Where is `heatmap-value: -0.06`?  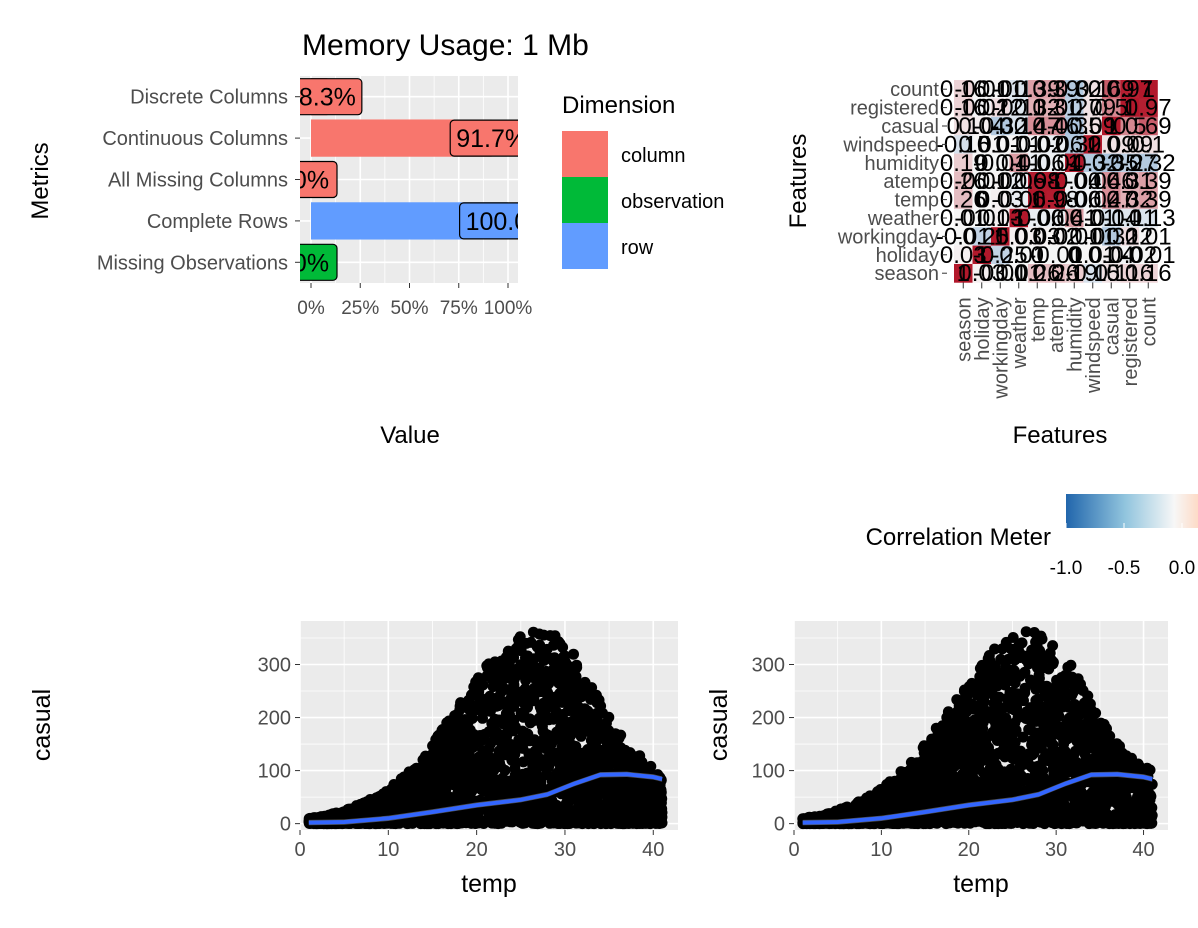 heatmap-value: -0.06 is located at coordinates (1092, 181).